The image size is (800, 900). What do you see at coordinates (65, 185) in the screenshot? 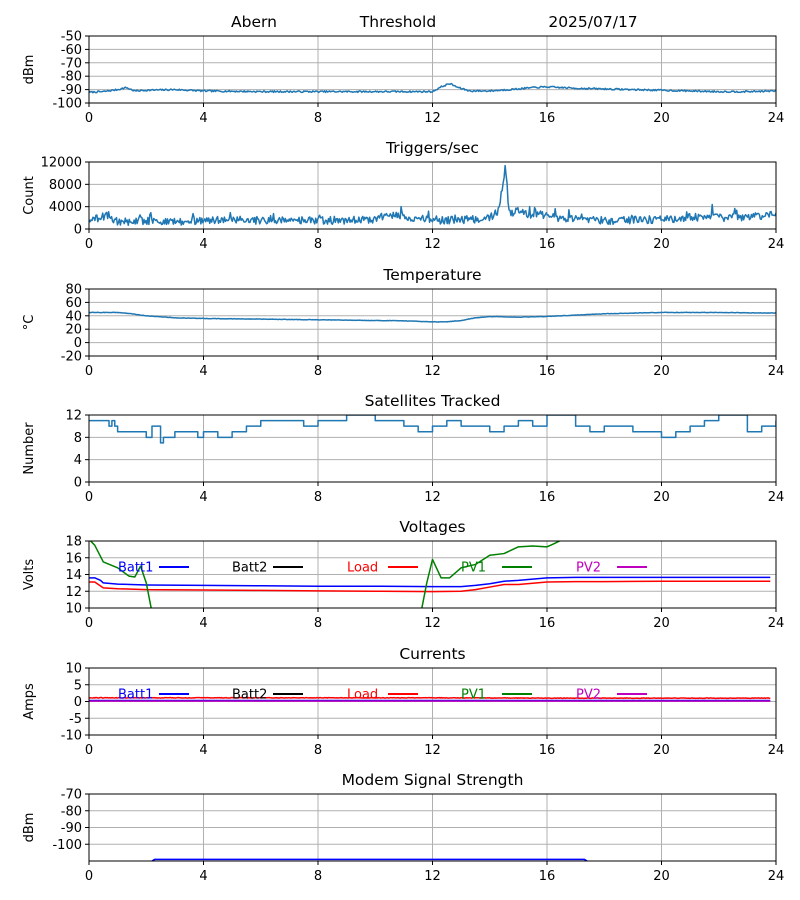
I see `y-tick-label: 8000` at bounding box center [65, 185].